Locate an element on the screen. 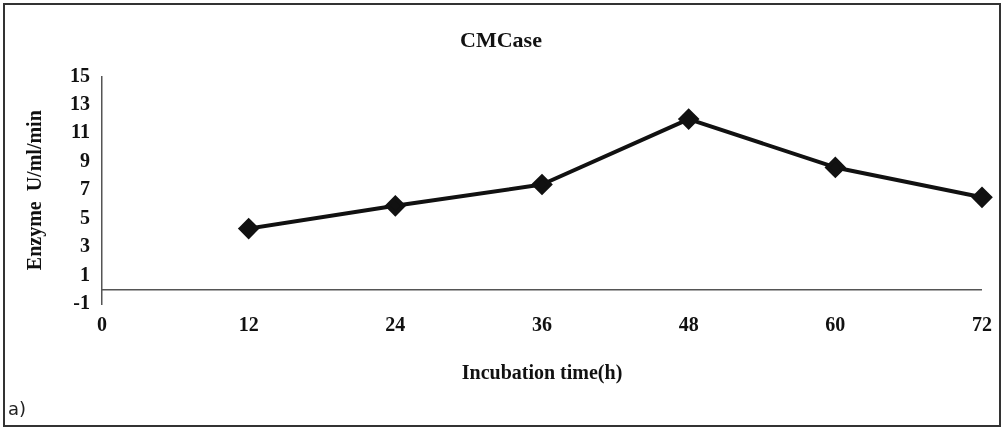 This screenshot has width=1006, height=430. x-tick-label: 72 is located at coordinates (982, 324).